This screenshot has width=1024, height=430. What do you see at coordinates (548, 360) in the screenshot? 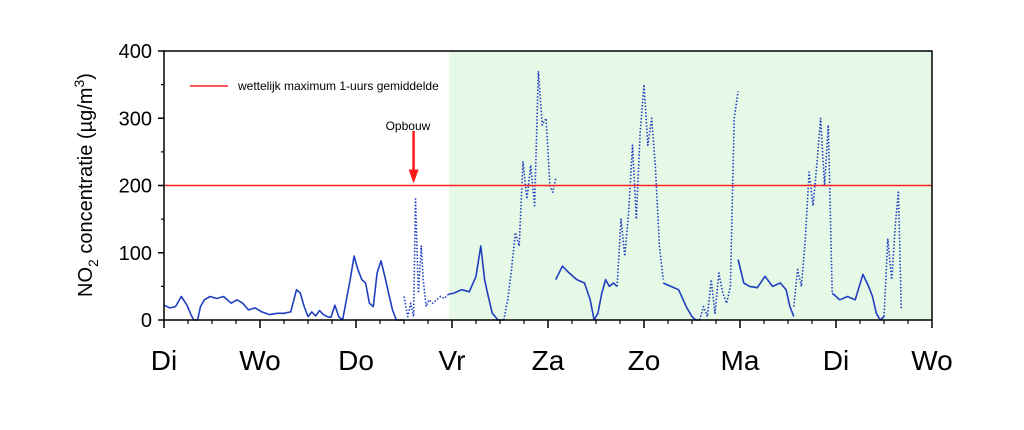
I see `x-tick-label-4: Za` at bounding box center [548, 360].